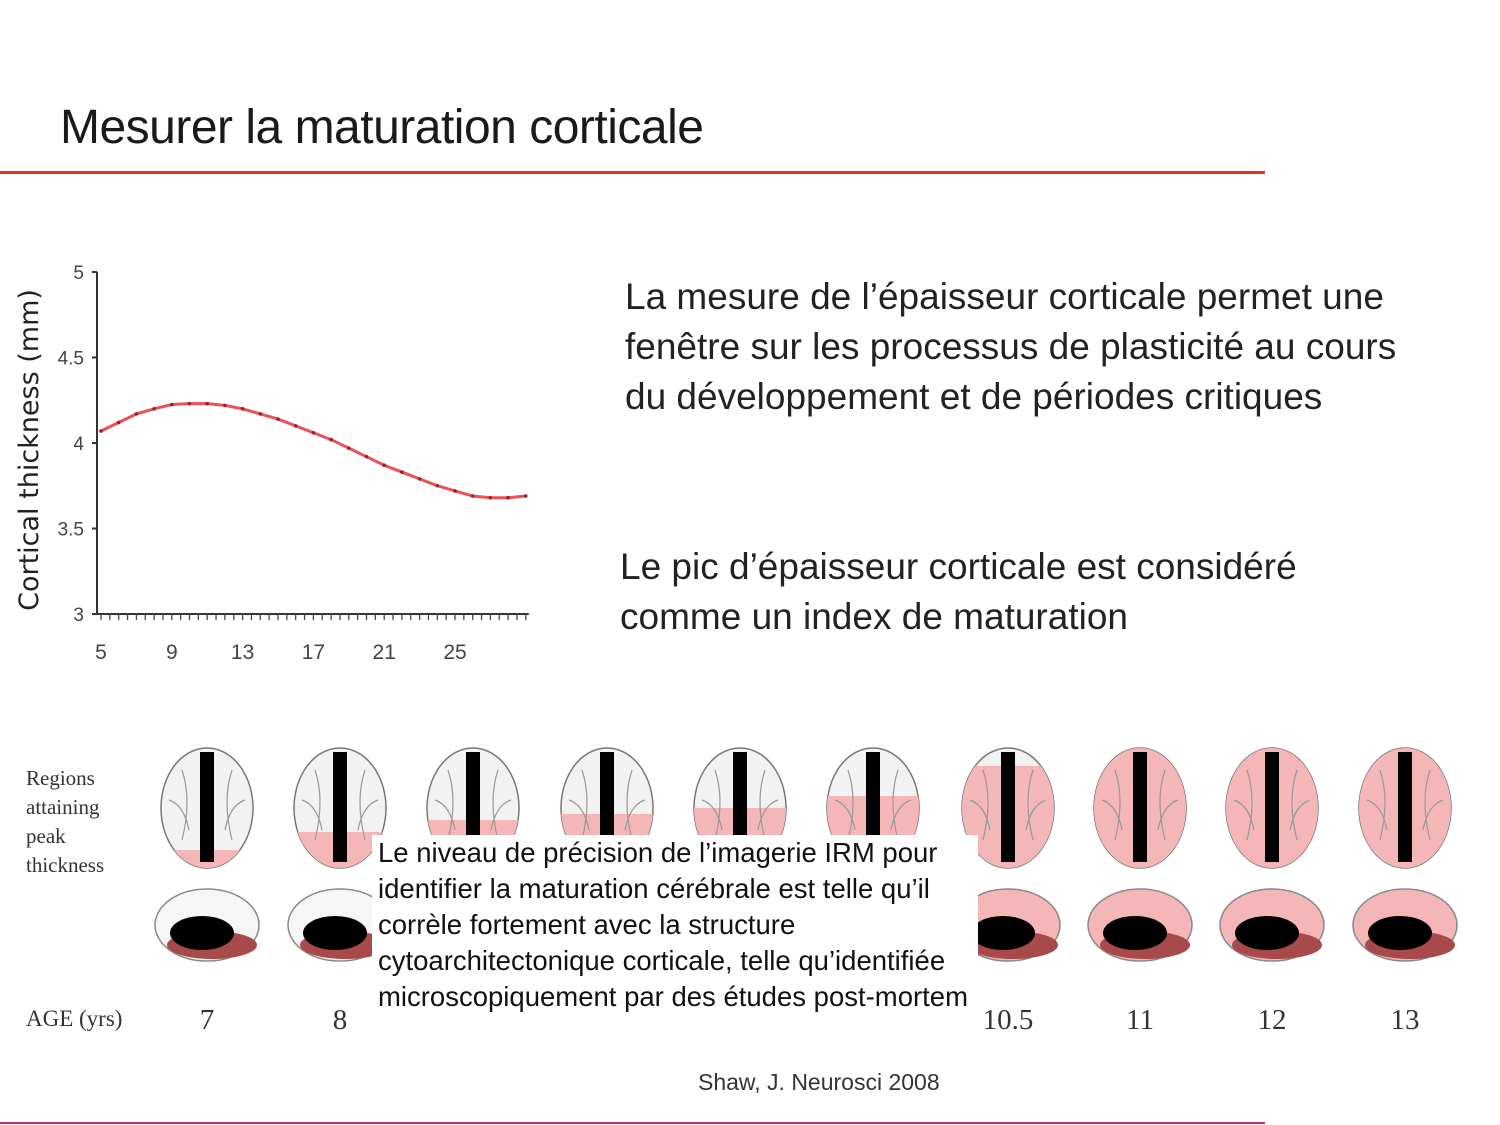 Image resolution: width=1500 pixels, height=1125 pixels. What do you see at coordinates (71, 530) in the screenshot?
I see `y-tick-label: 3.5` at bounding box center [71, 530].